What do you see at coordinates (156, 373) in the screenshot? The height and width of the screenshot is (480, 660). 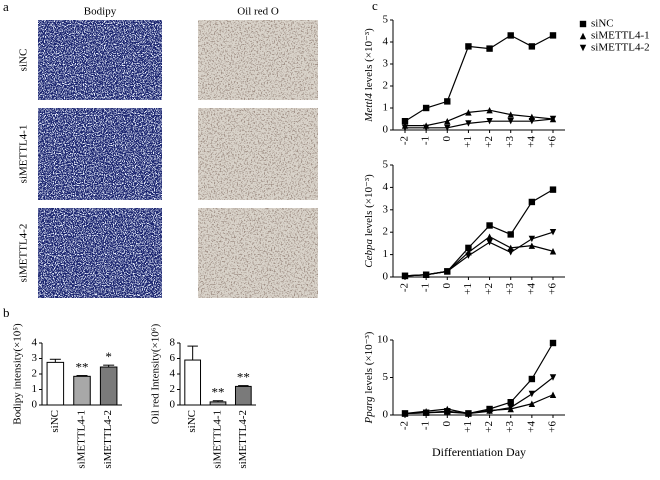 I see `y-axis-label: Oil red Intensity(×10⁶)` at bounding box center [156, 373].